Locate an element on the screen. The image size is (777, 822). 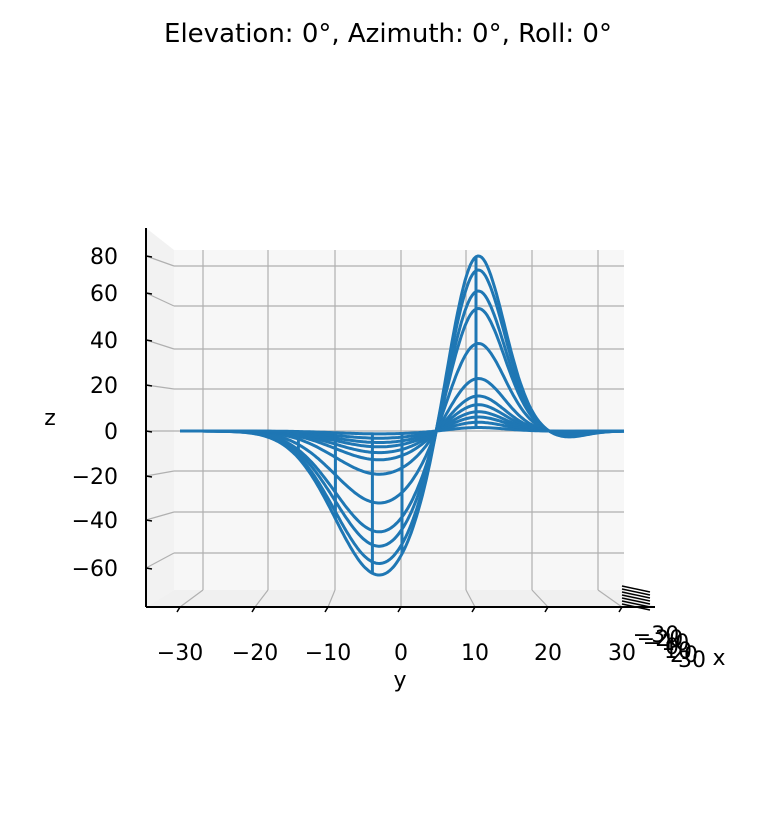
z-axis-label: z is located at coordinates (50, 418).